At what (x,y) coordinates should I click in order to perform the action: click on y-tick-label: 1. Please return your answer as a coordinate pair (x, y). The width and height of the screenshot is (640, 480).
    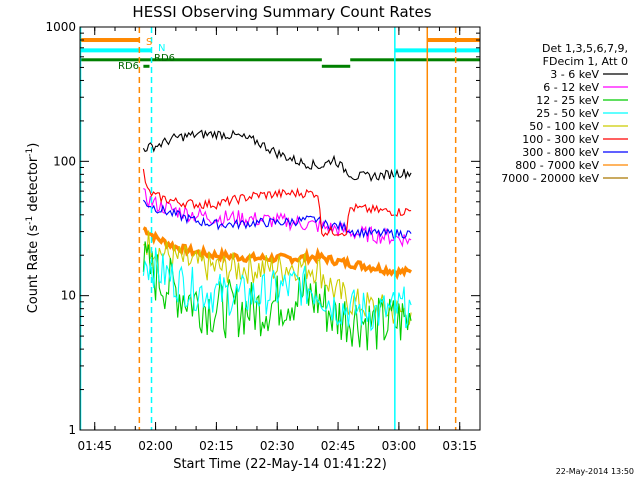
    Looking at the image, I should click on (72, 430).